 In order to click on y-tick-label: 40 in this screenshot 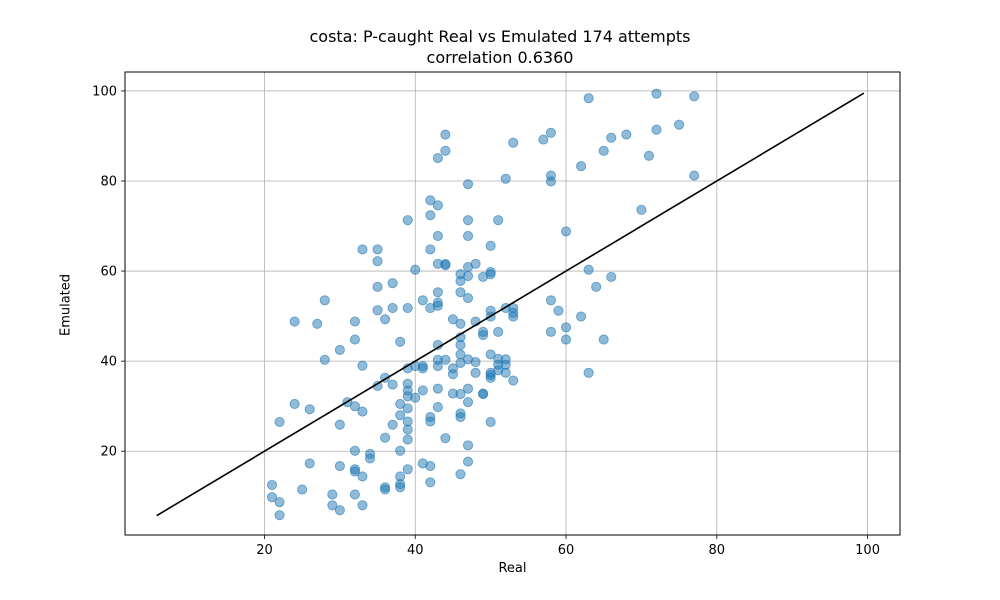, I will do `click(108, 362)`.